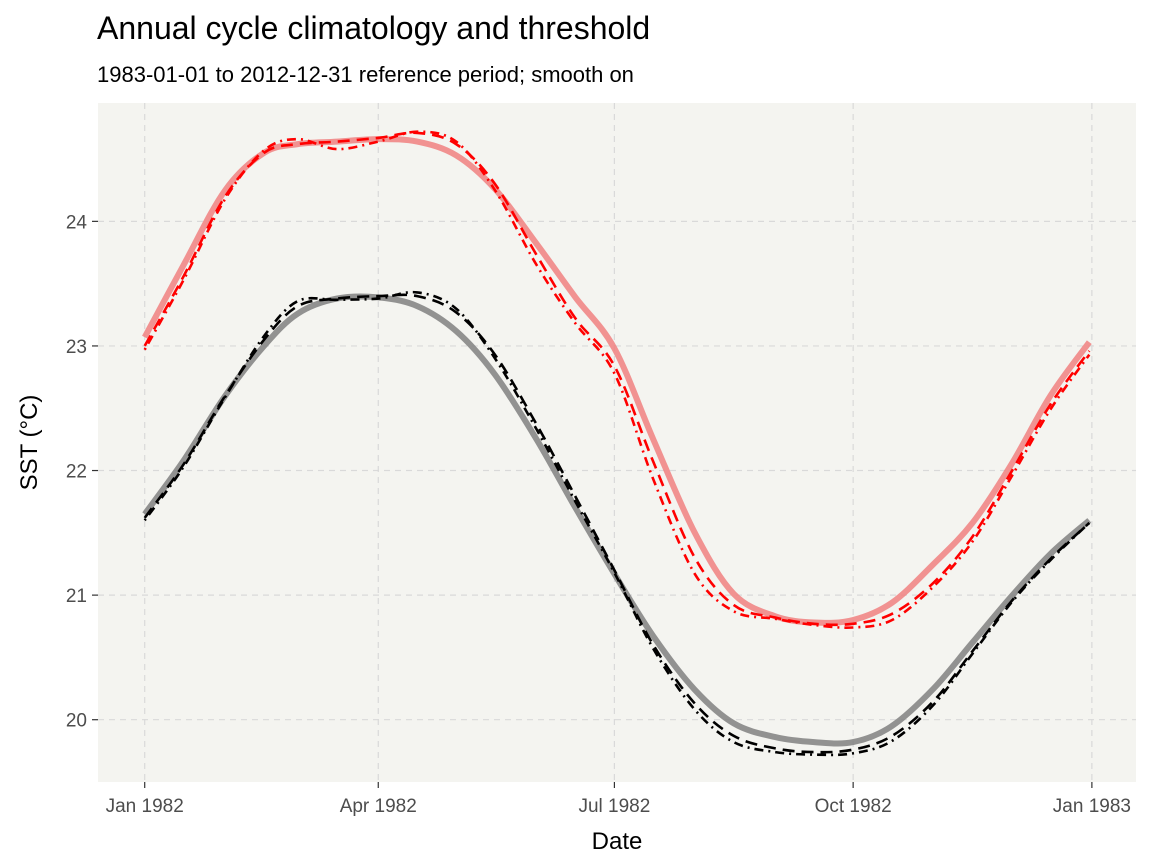 This screenshot has height=865, width=1152. What do you see at coordinates (617, 841) in the screenshot?
I see `x-axis-title: Date` at bounding box center [617, 841].